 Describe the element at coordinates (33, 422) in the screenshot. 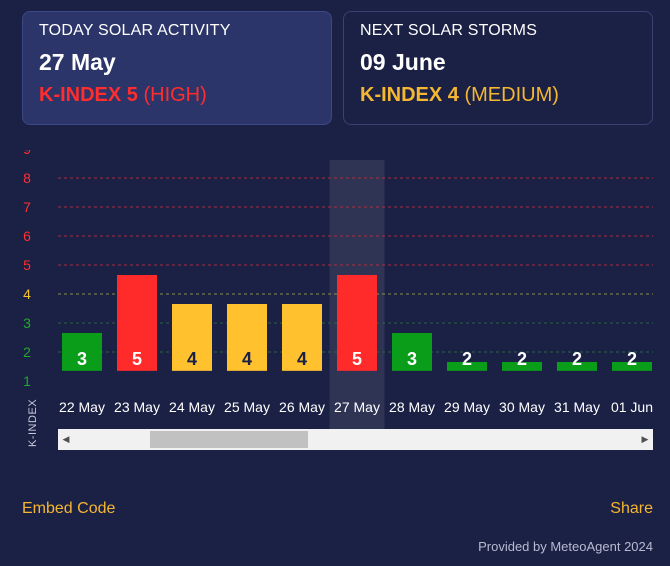

I see `y-axis-label: K-INDEX` at that location.